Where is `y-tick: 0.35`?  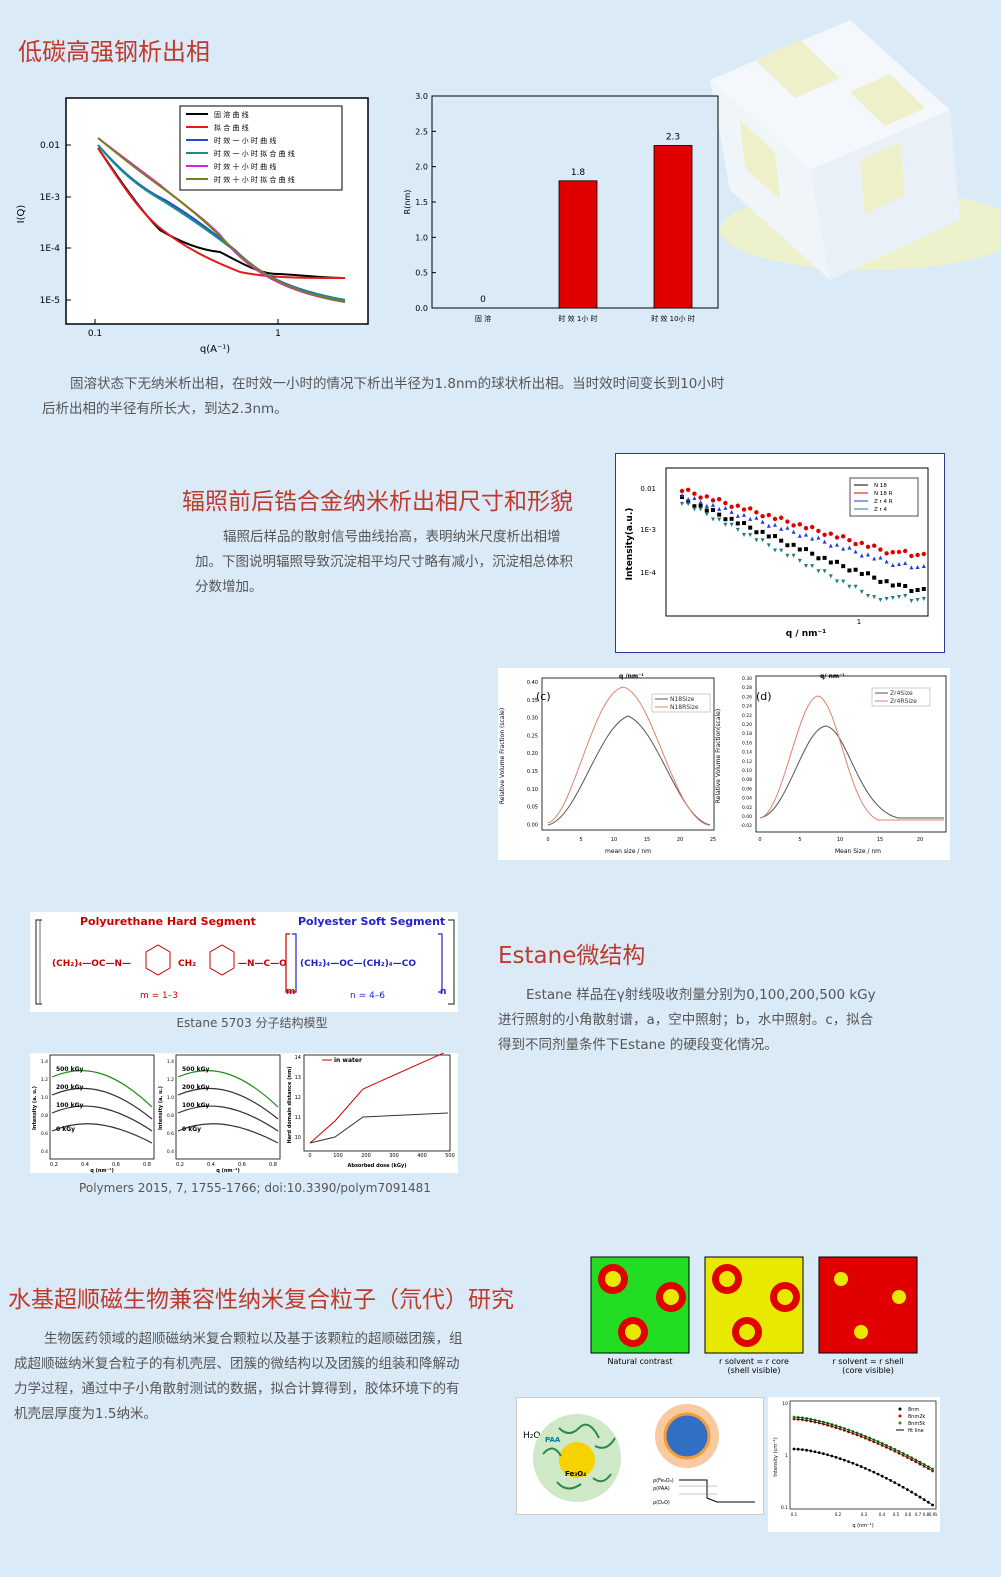 y-tick: 0.35 is located at coordinates (532, 701).